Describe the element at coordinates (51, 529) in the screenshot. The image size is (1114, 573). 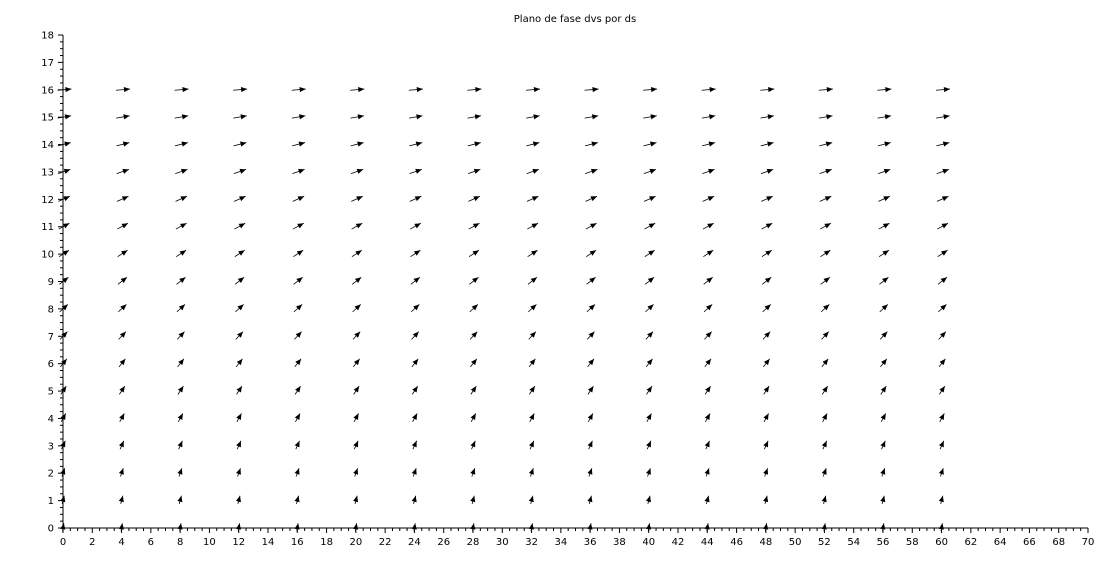
I see `y-tick-label: 0` at that location.